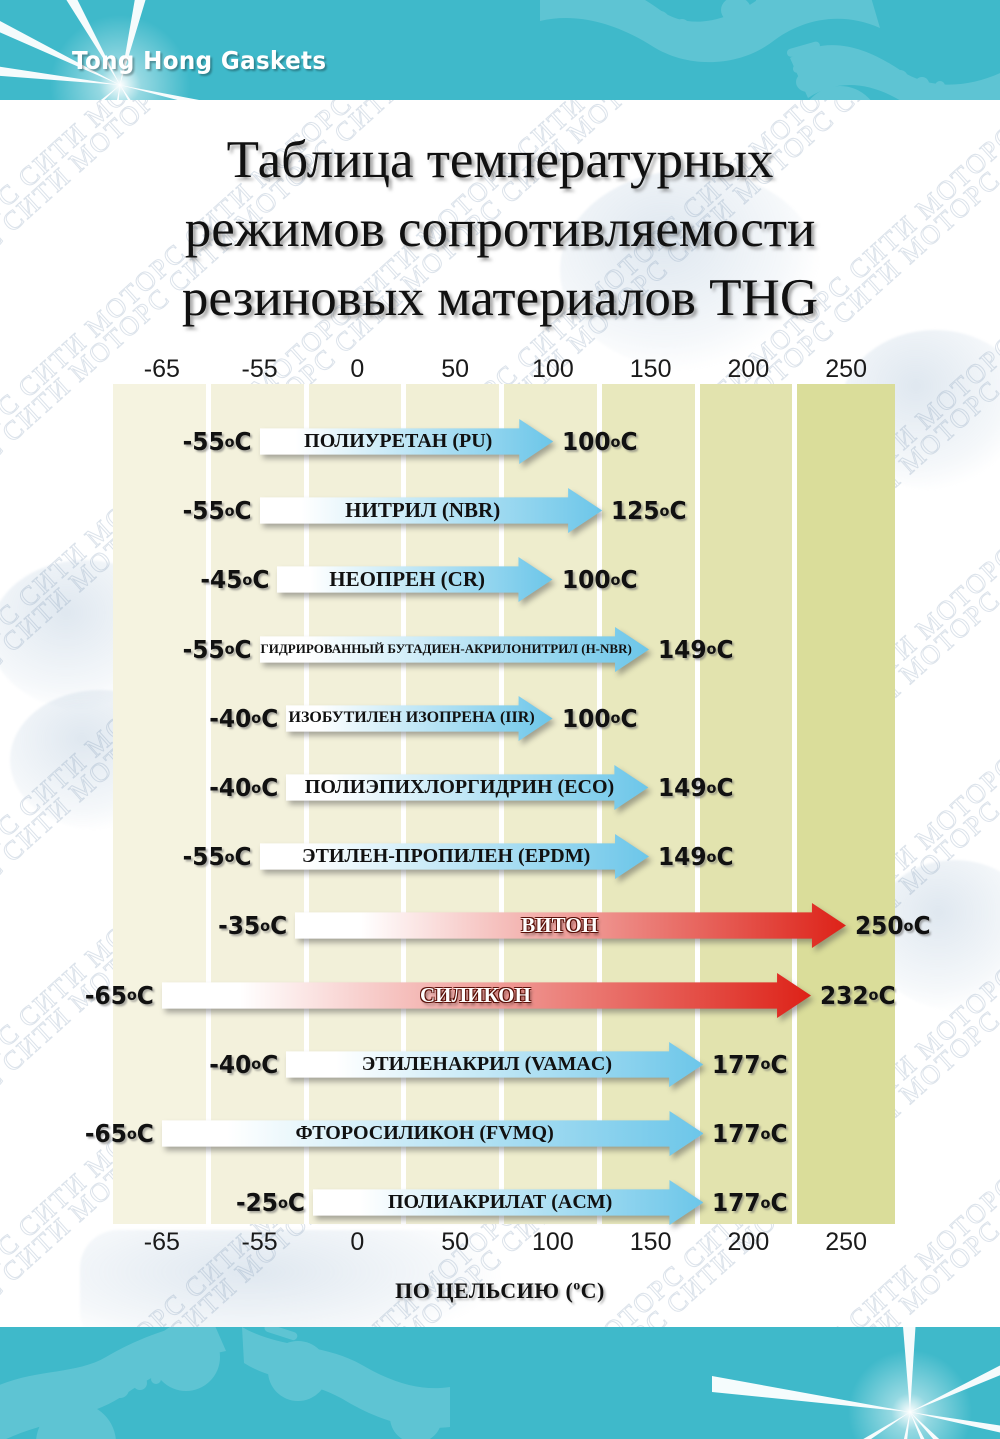  Describe the element at coordinates (504, 1242) in the screenshot. I see `axis-bottom: -65 -55 0 50 100 150 200 250` at that location.